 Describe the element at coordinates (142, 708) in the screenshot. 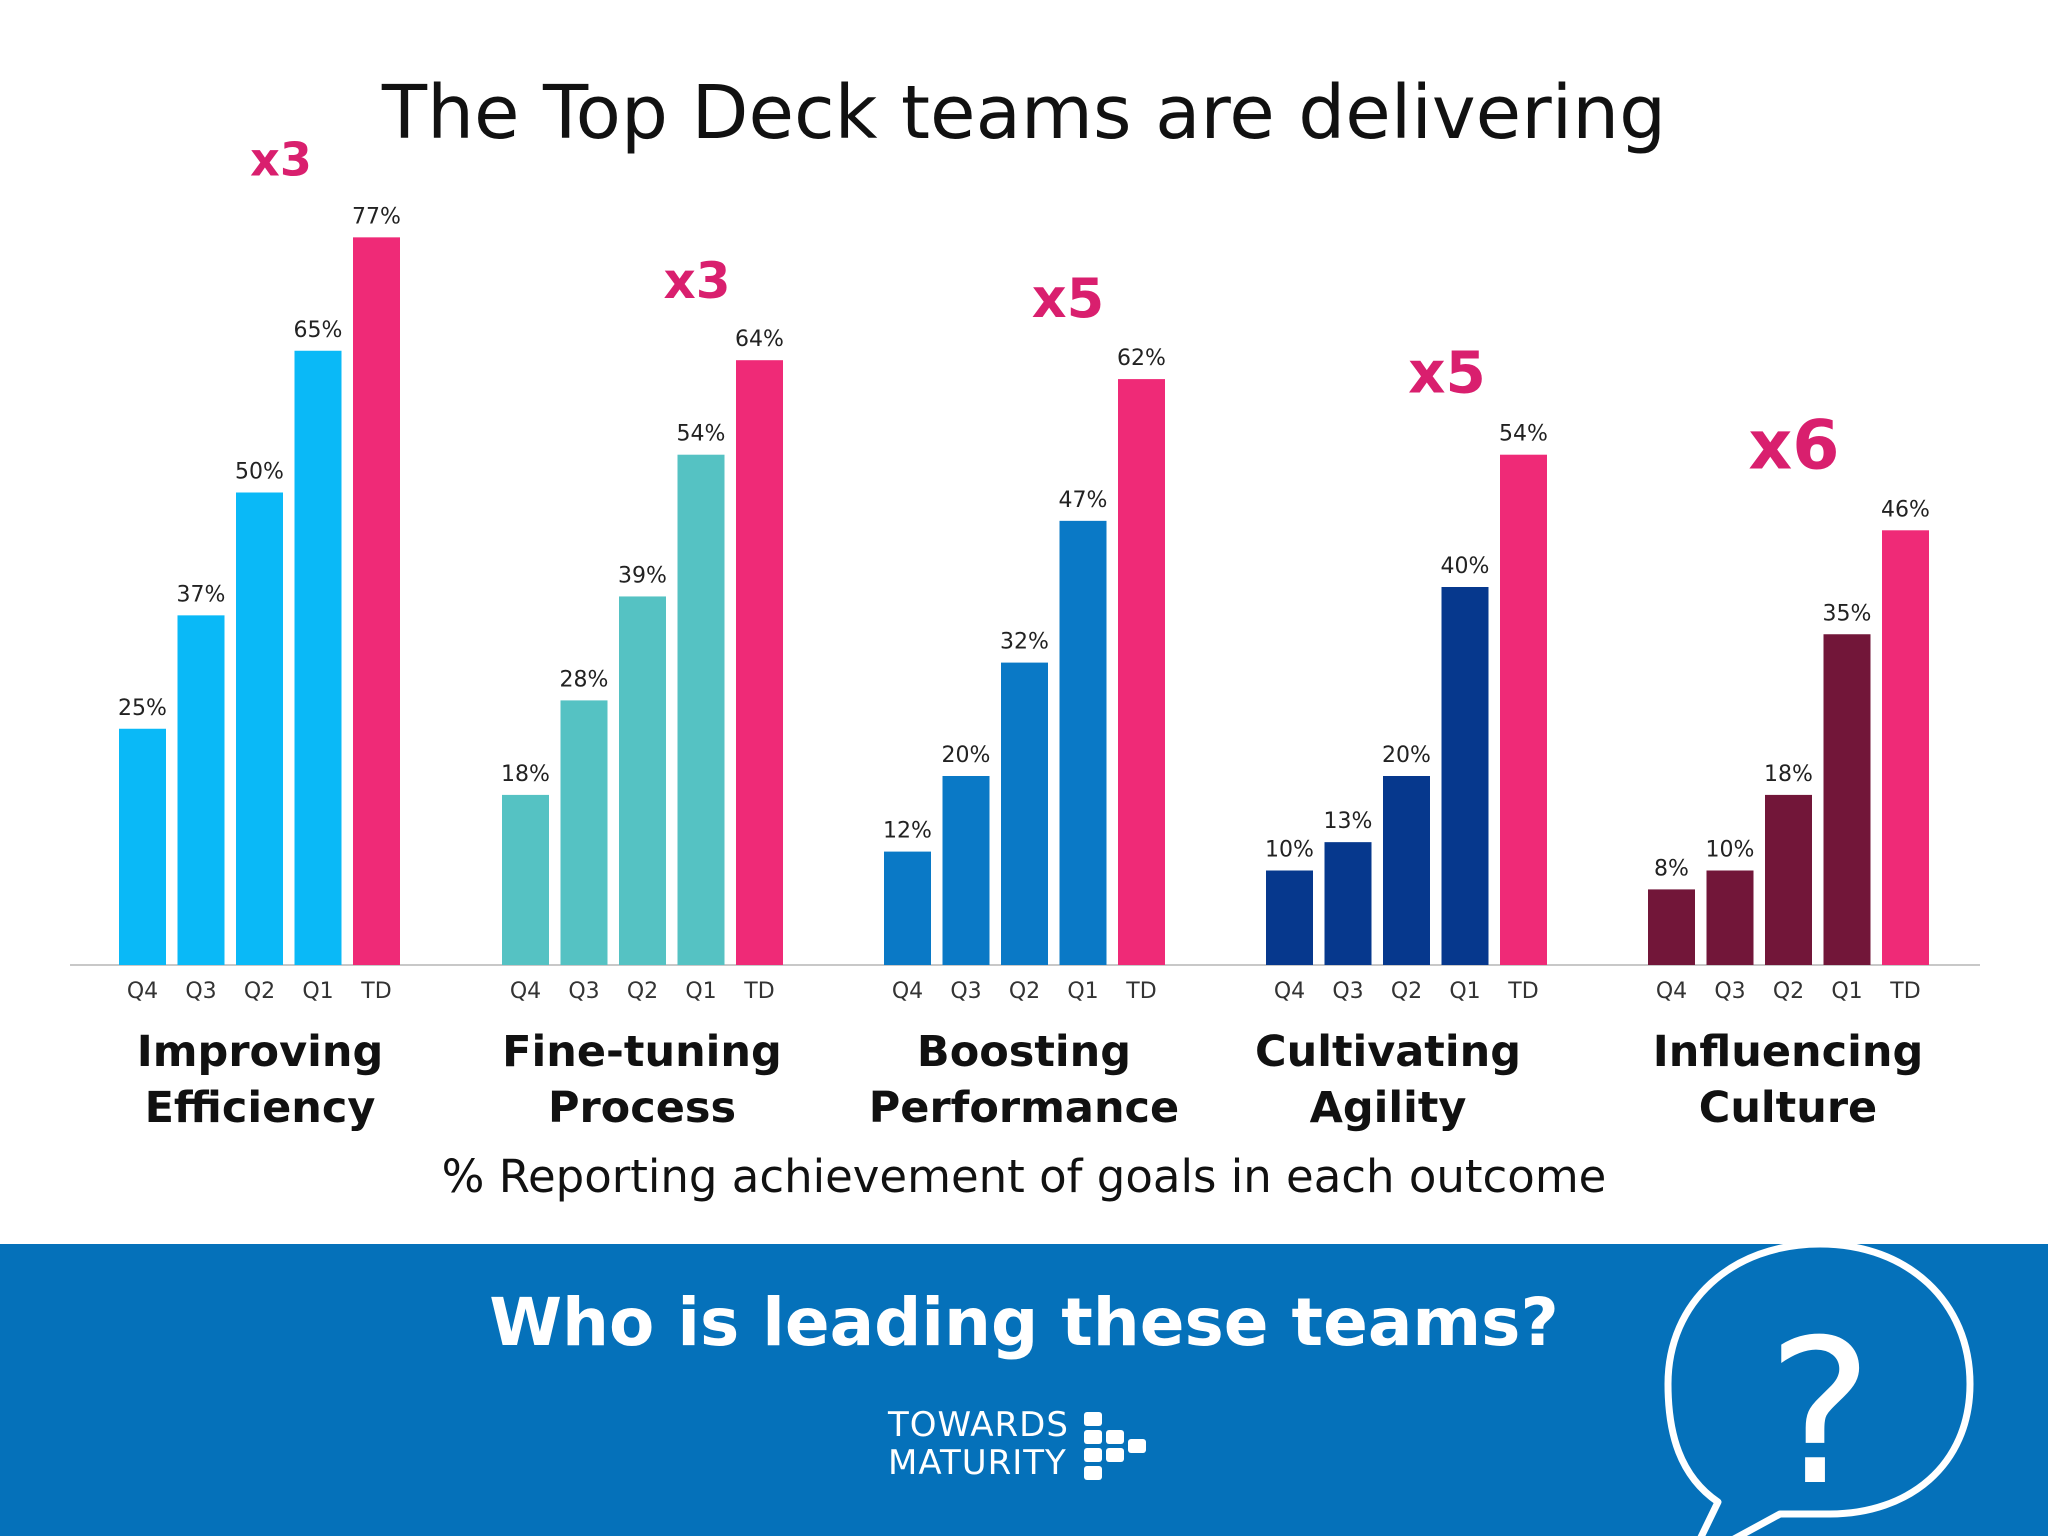

I see `data-label: 25%` at that location.